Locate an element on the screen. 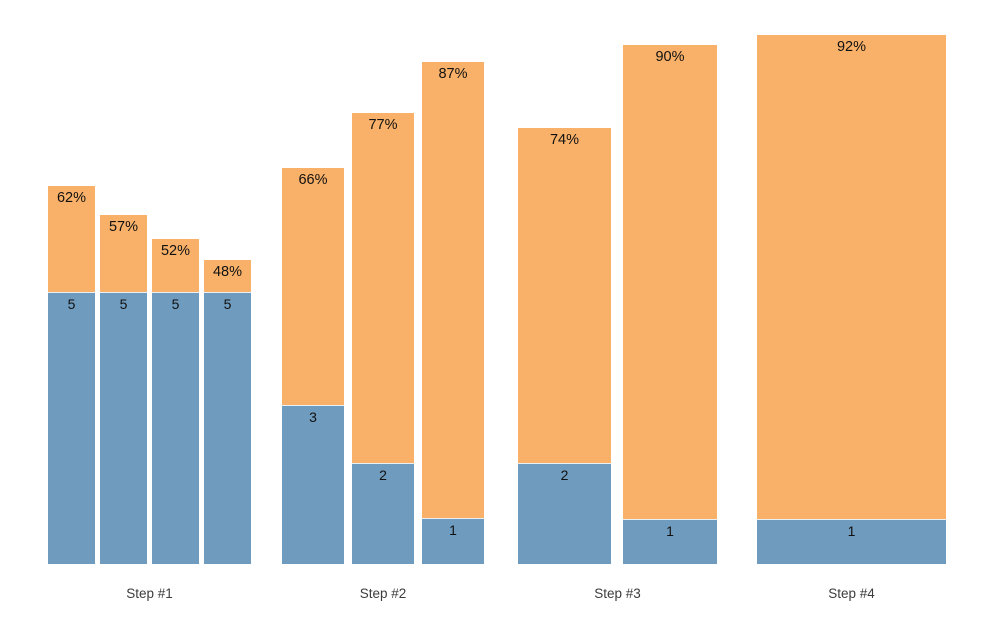  x-axis-group-label: Step #3 is located at coordinates (617, 593).